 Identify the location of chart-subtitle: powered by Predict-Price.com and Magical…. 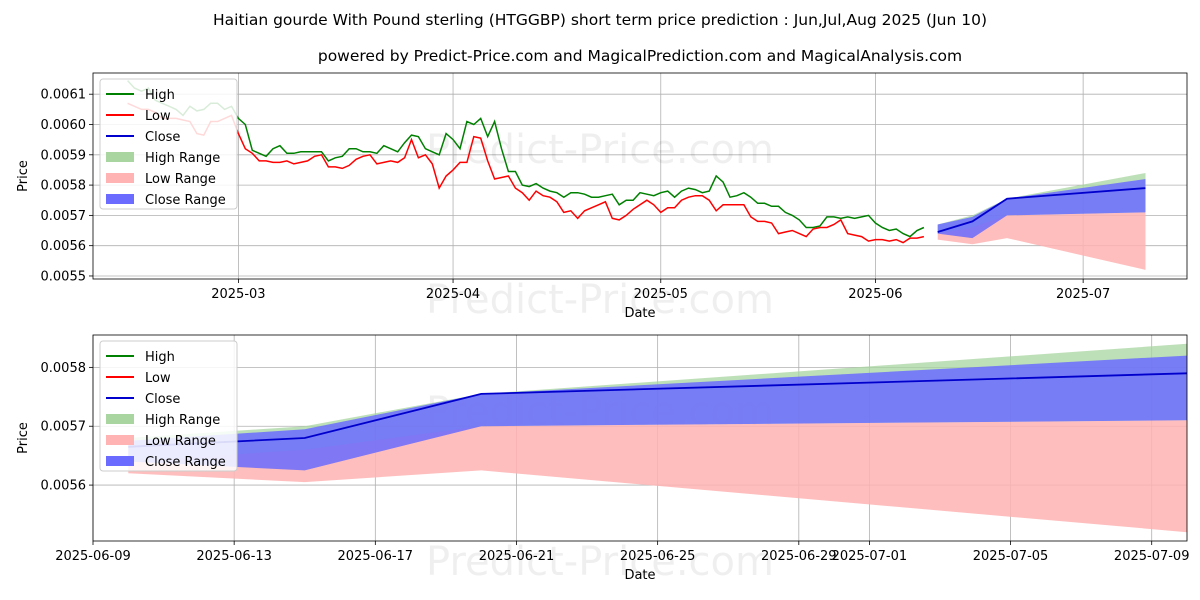
(640, 56).